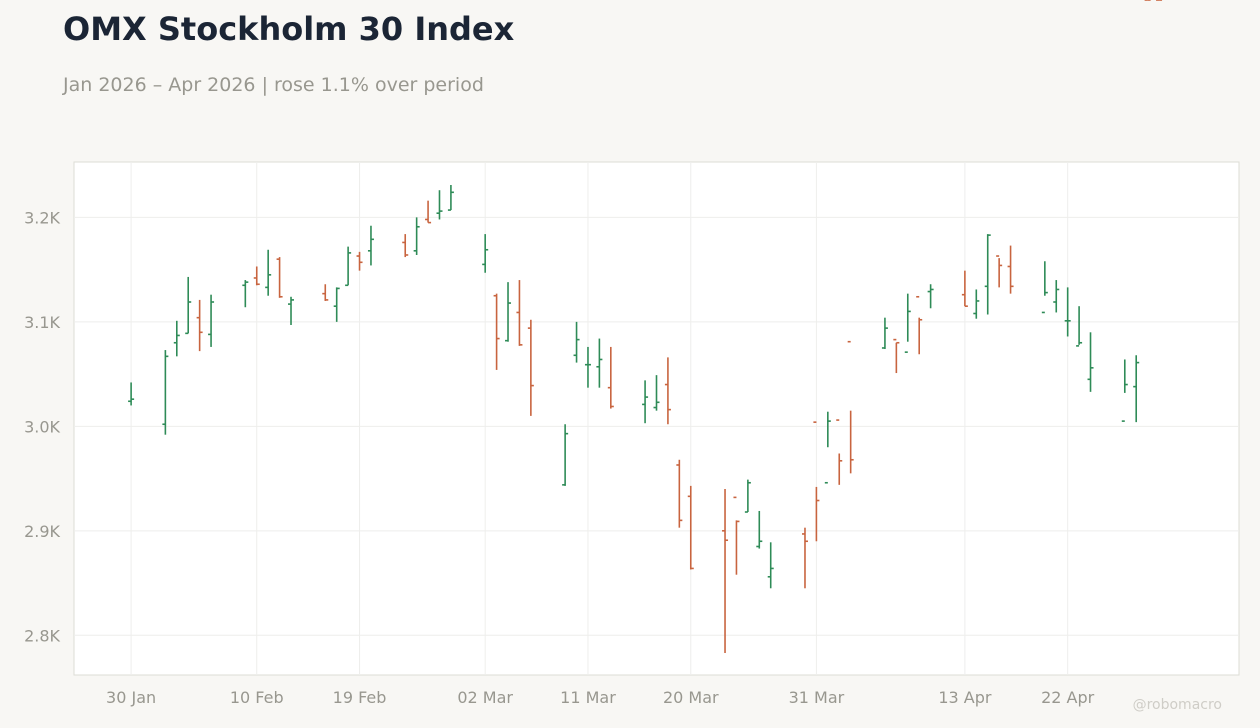 The width and height of the screenshot is (1260, 728). What do you see at coordinates (1177, 705) in the screenshot?
I see `watermark: @robomacro` at bounding box center [1177, 705].